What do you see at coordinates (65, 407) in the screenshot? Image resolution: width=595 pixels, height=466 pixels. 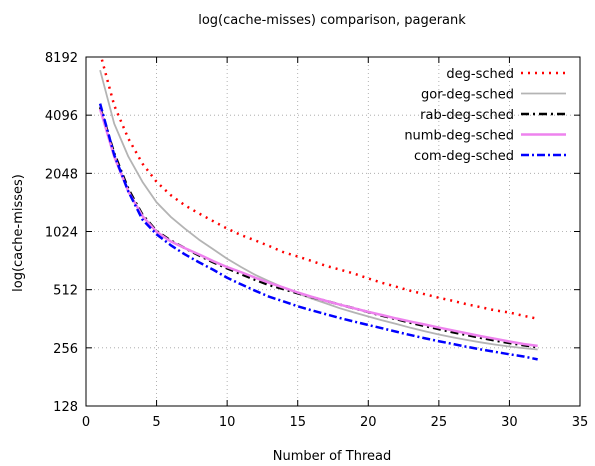 I see `y-tick-label: 128` at bounding box center [65, 407].